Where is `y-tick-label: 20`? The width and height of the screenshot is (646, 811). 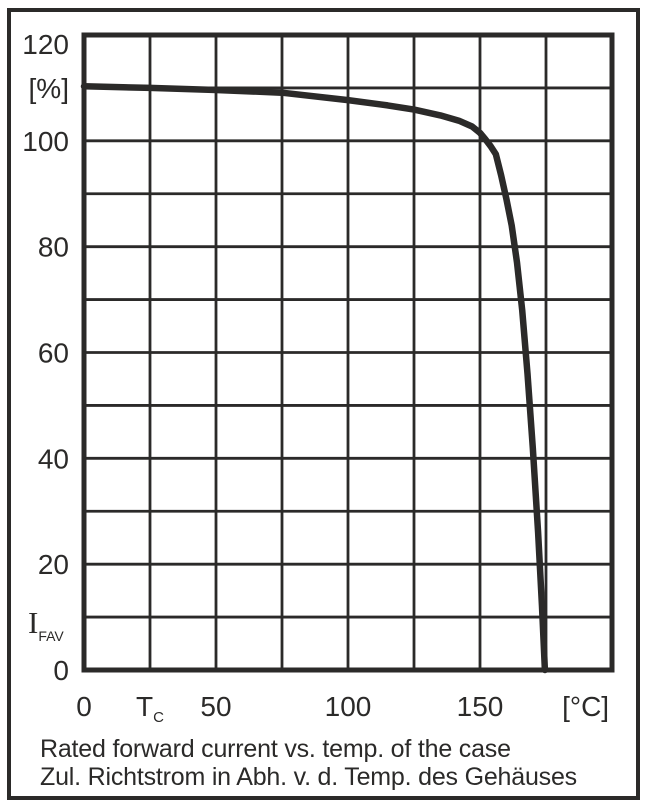 y-tick-label: 20 is located at coordinates (53, 564).